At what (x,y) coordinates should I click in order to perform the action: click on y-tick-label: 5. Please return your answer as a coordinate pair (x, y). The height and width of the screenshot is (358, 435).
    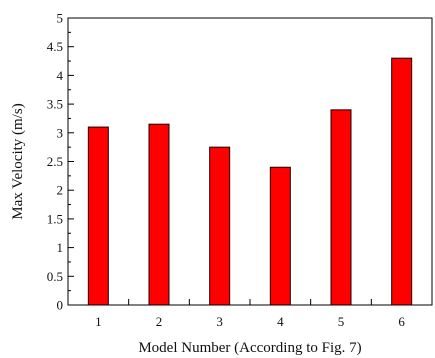
    Looking at the image, I should click on (60, 18).